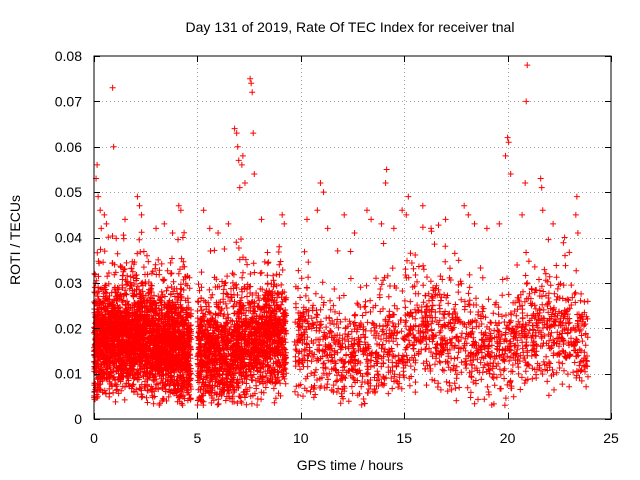  Describe the element at coordinates (94, 438) in the screenshot. I see `x-tick-label: 0` at that location.